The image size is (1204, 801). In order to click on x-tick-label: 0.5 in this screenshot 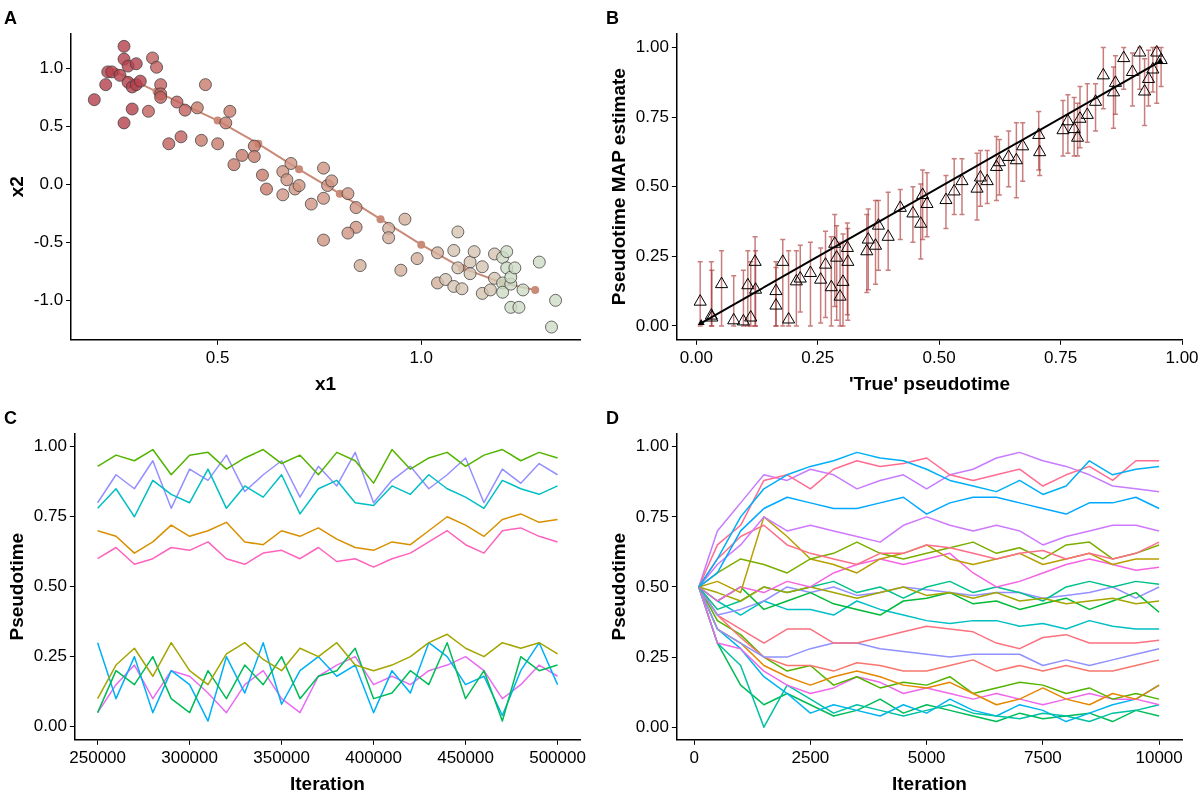, I will do `click(217, 357)`.